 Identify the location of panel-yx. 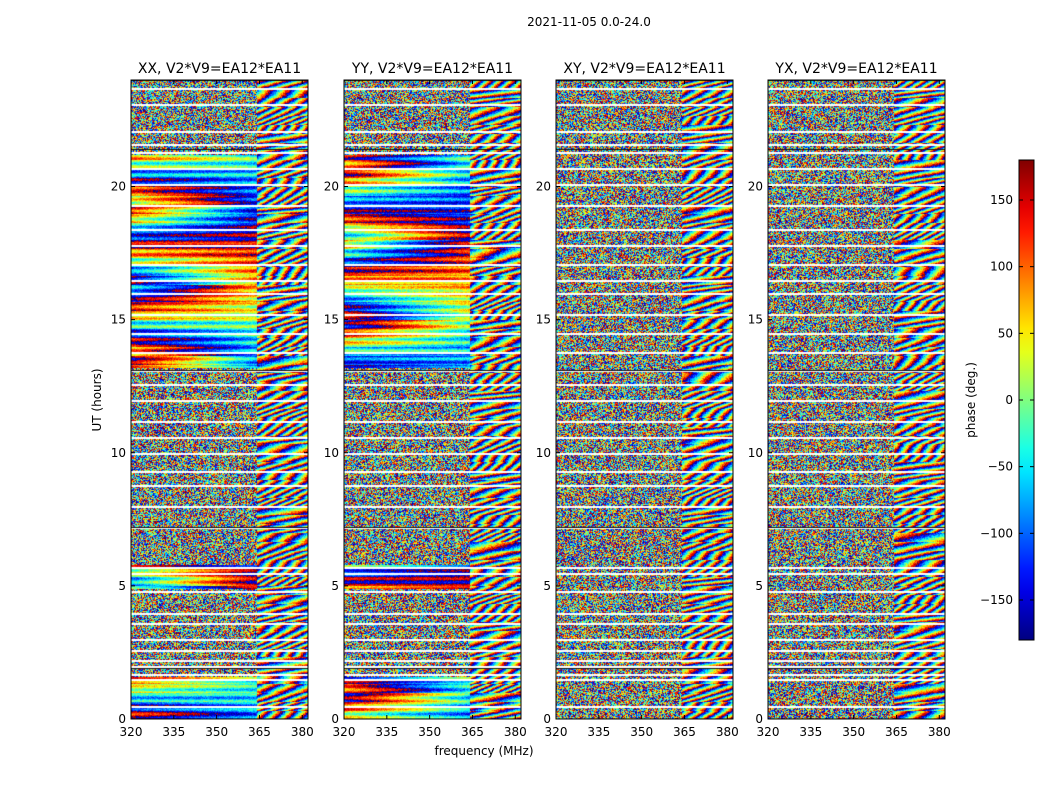
(856, 399).